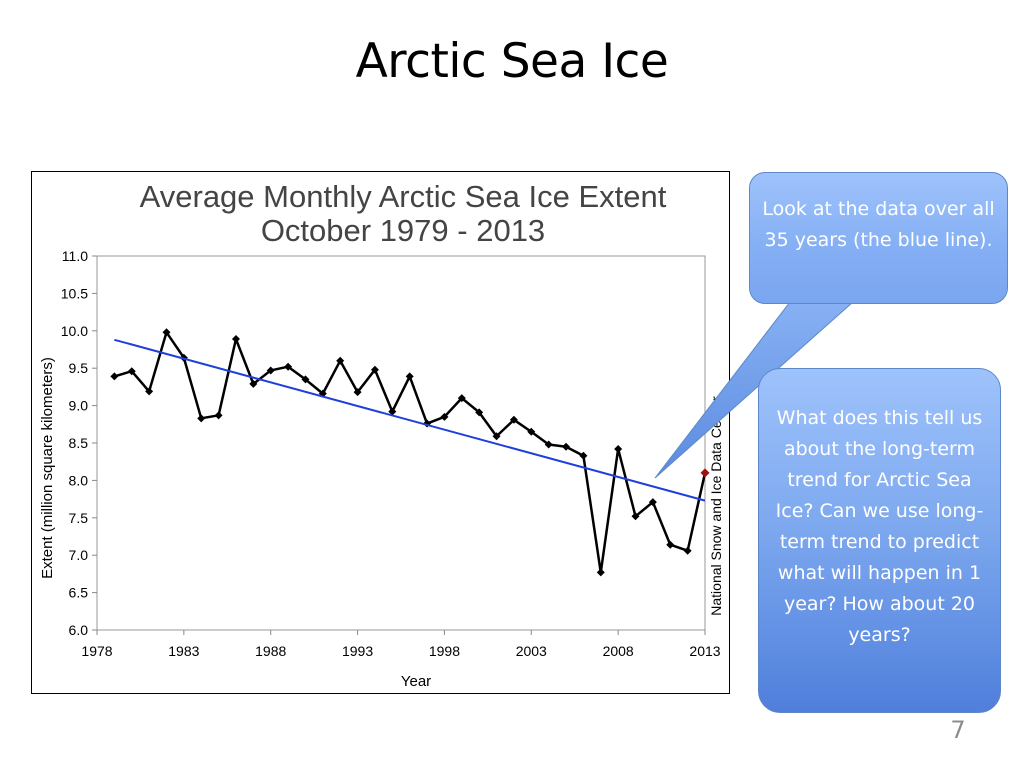  Describe the element at coordinates (96, 651) in the screenshot. I see `x-tick-label: 1978` at that location.